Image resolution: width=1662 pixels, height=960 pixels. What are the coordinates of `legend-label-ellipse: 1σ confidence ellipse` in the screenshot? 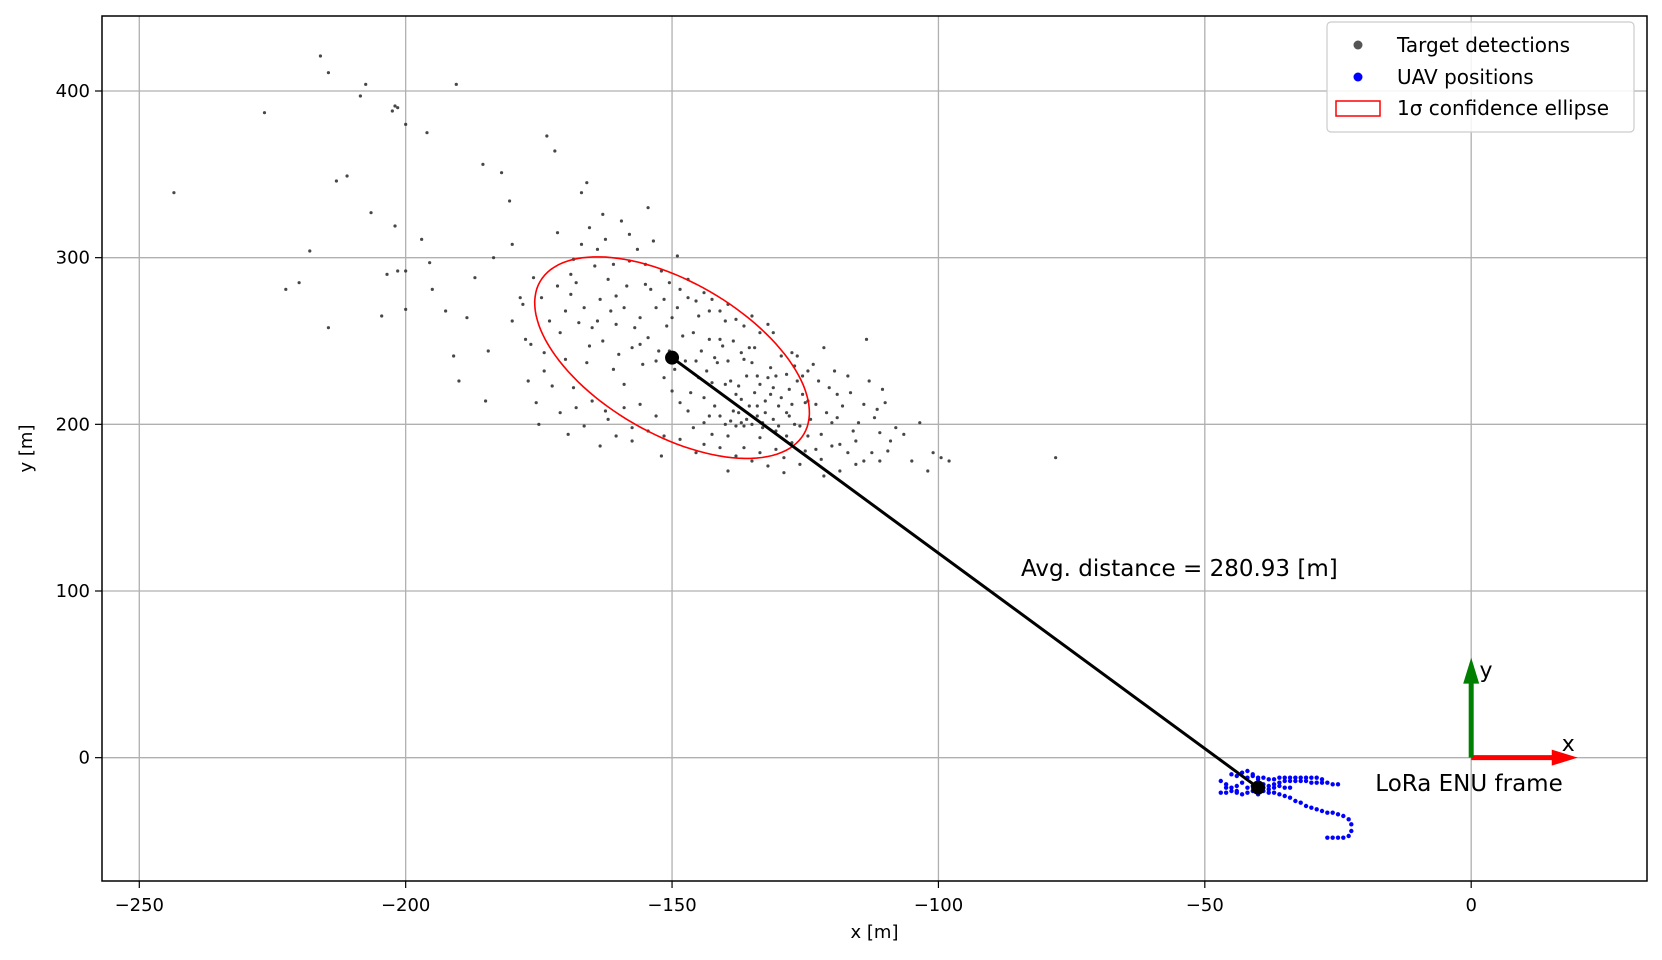 It's located at (1503, 108).